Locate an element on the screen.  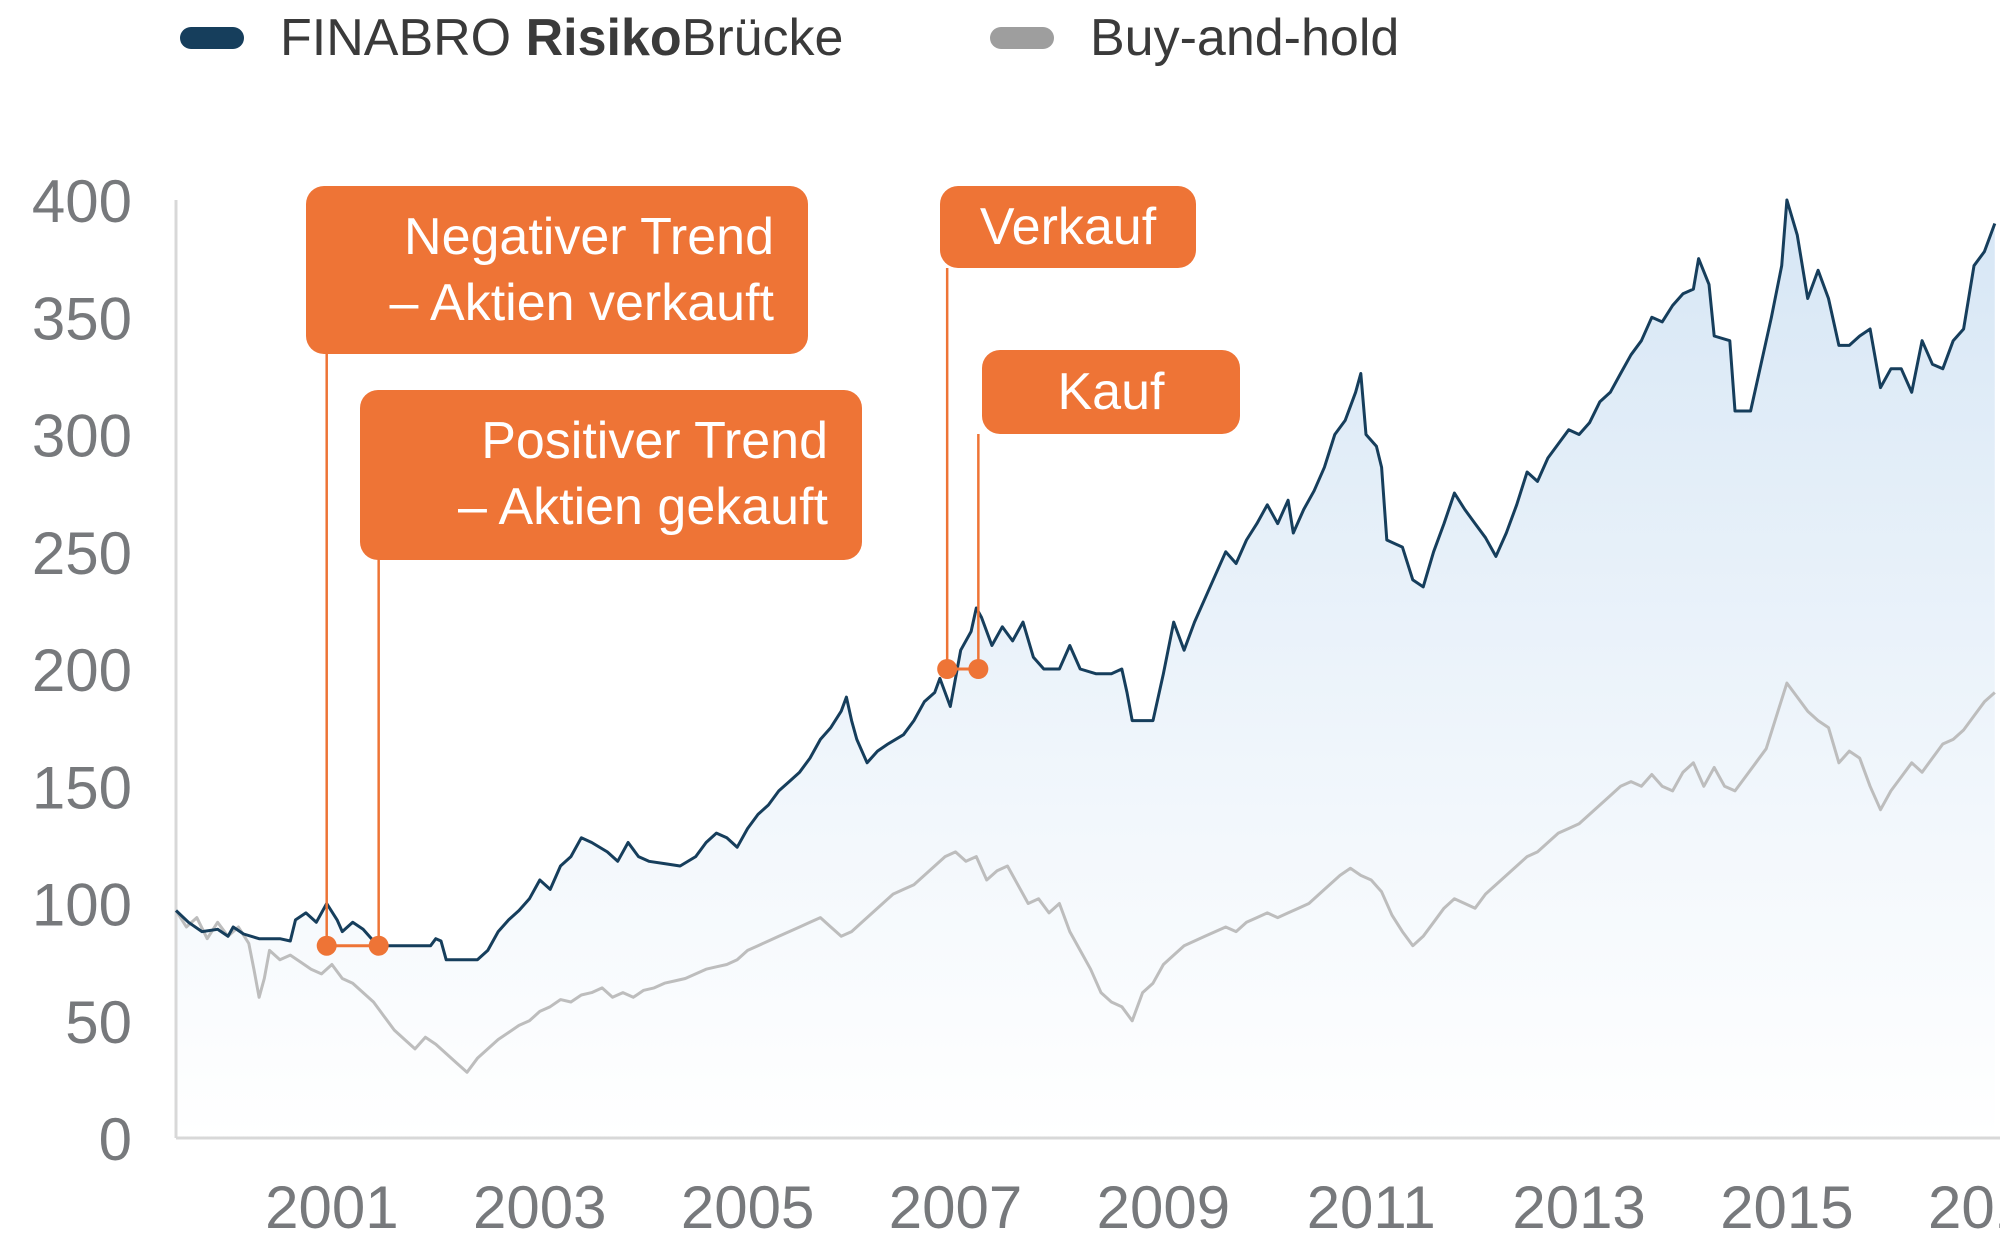
callout-sell: Verkauf is located at coordinates (1068, 227).